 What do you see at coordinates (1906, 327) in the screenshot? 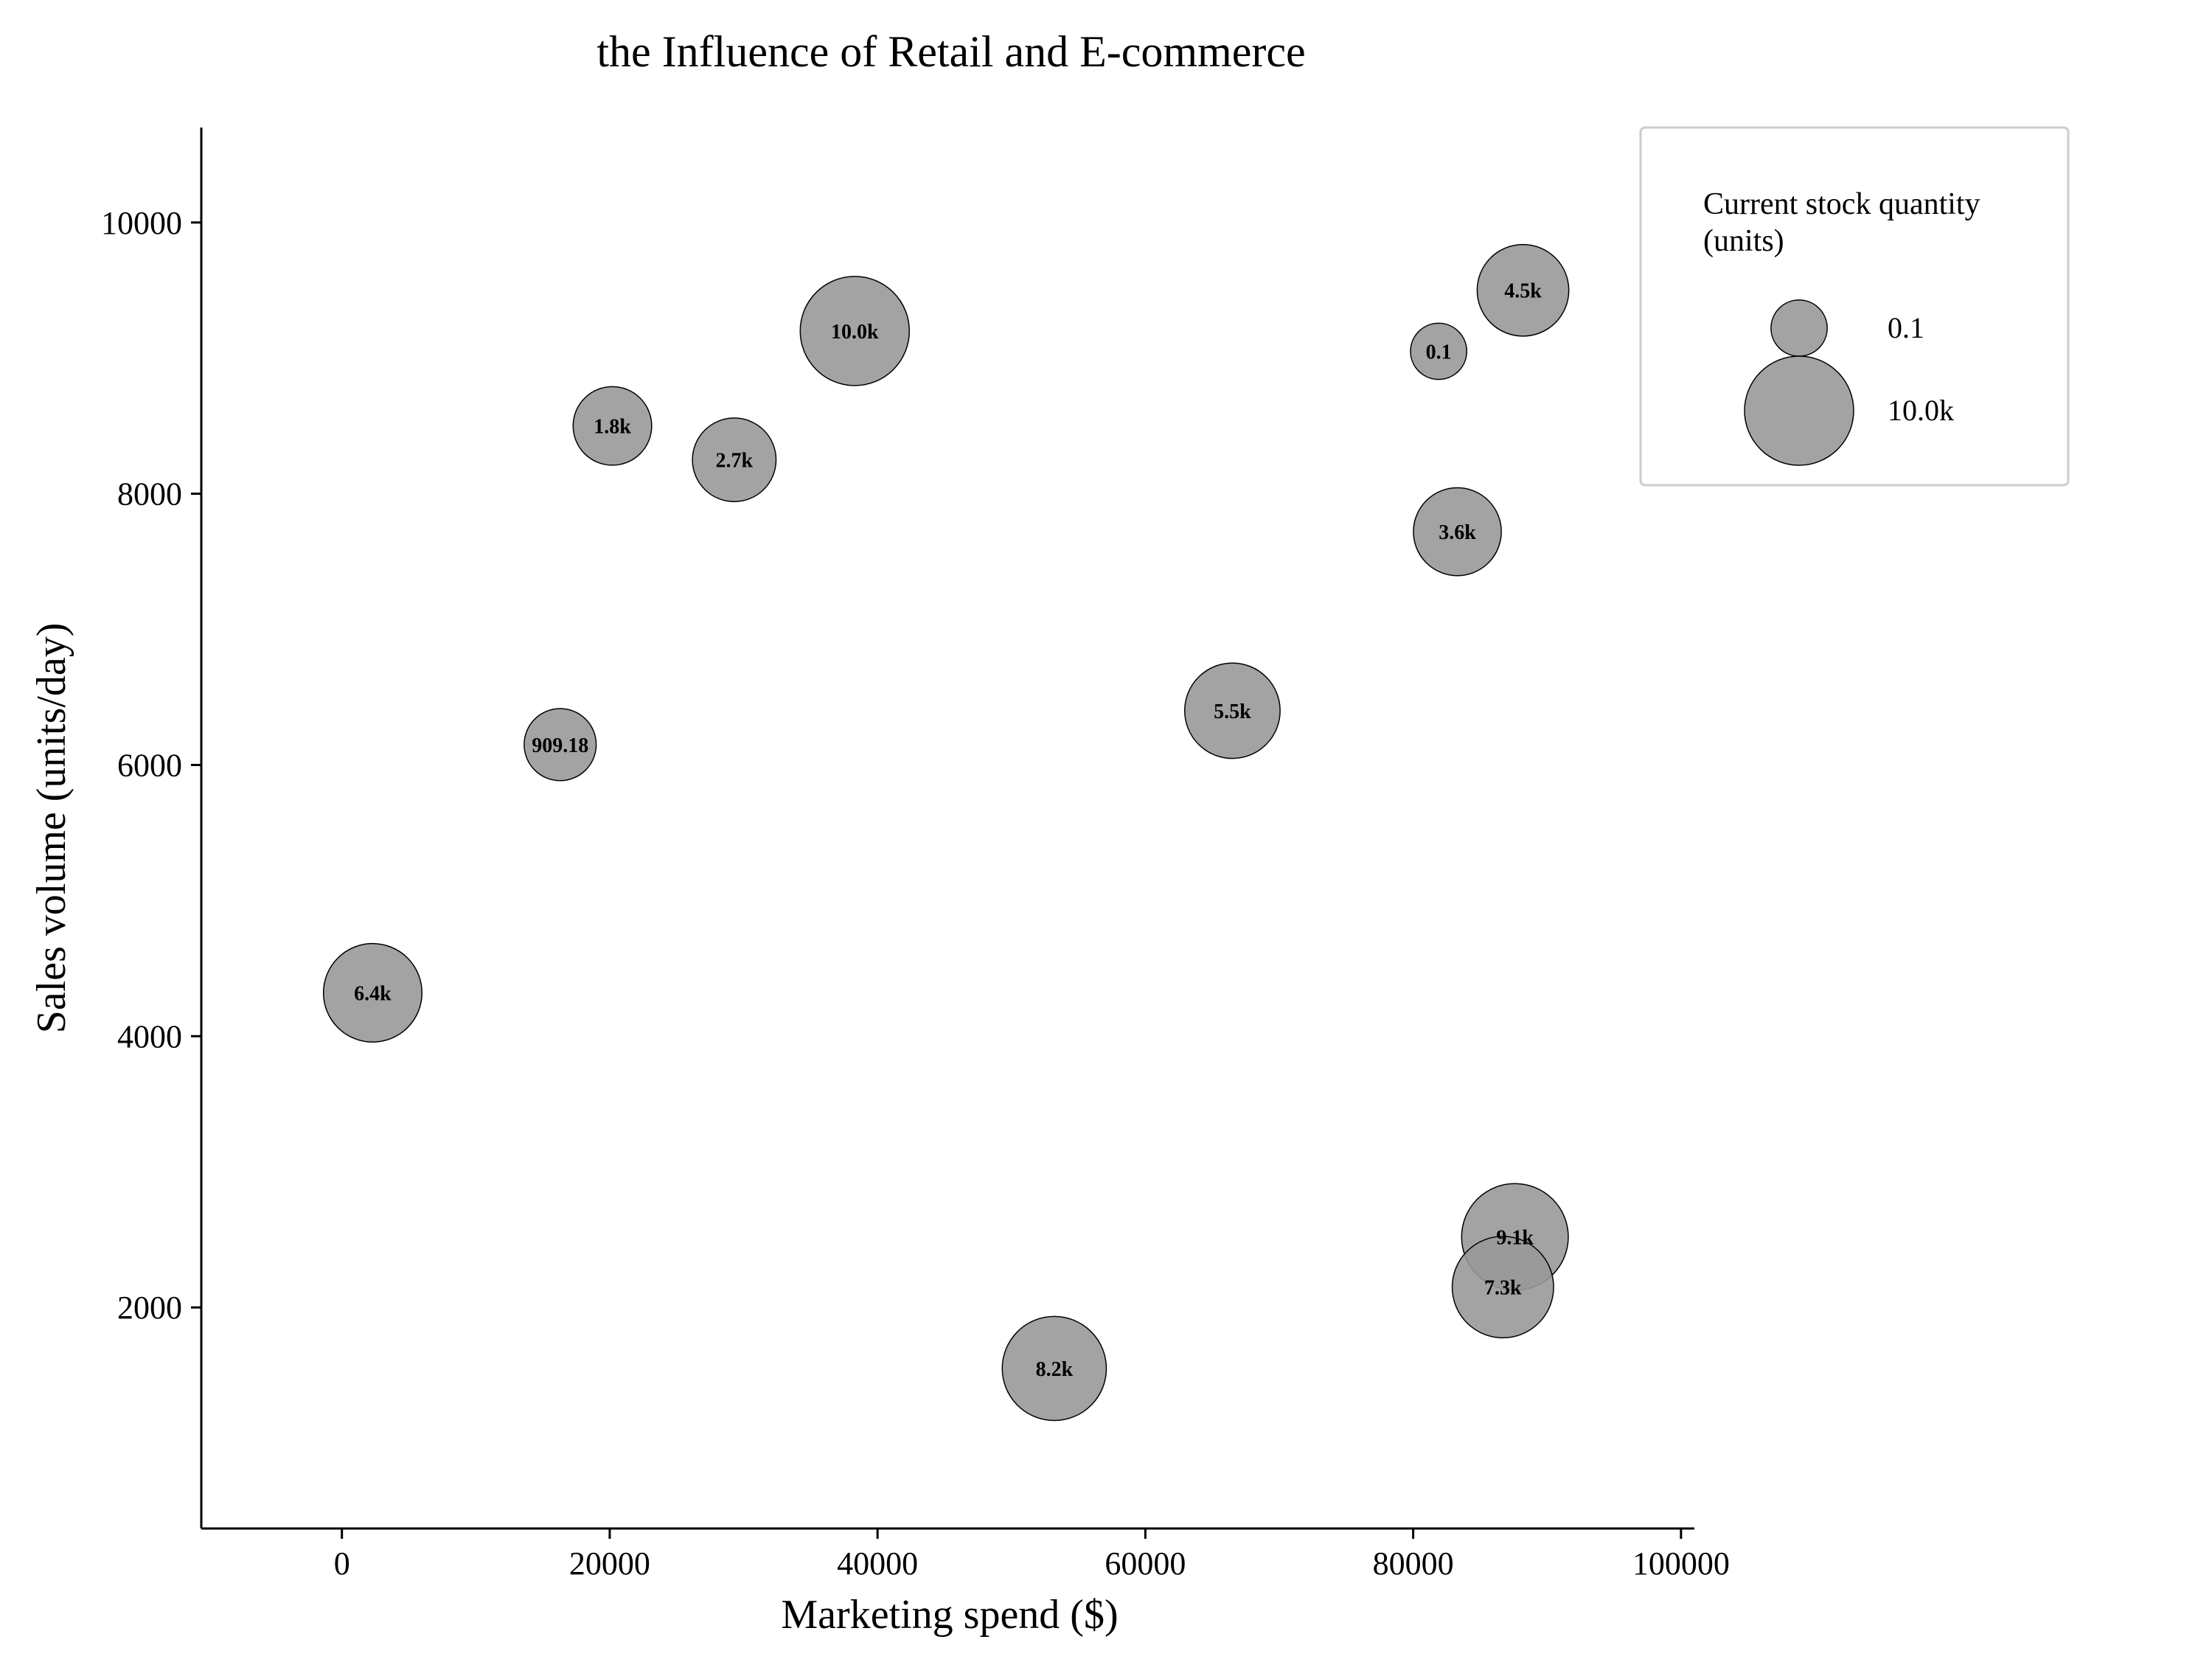
I see `legend-entry-label: 0.1` at bounding box center [1906, 327].